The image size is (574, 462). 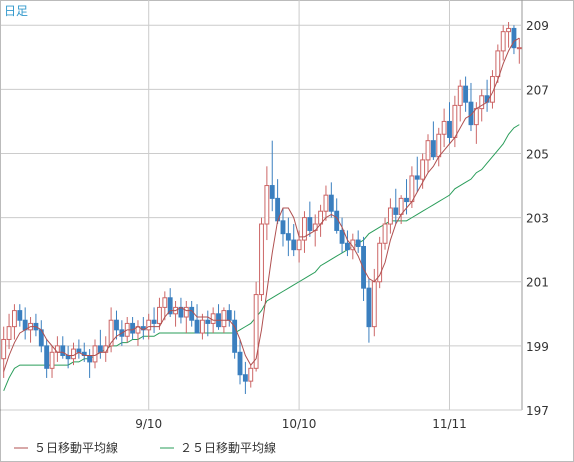 What do you see at coordinates (537, 90) in the screenshot?
I see `y-tick-label: 207` at bounding box center [537, 90].